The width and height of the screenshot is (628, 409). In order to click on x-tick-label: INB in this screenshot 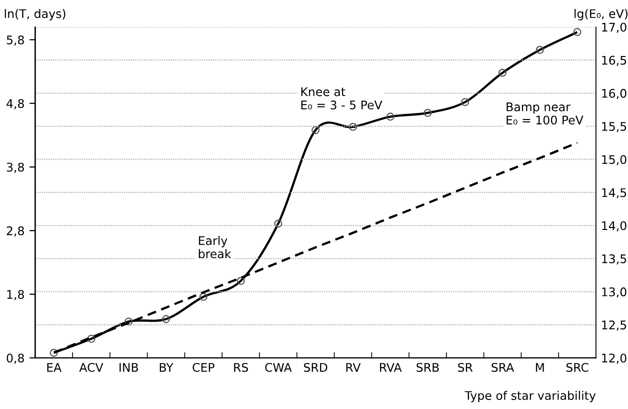, I will do `click(129, 367)`.